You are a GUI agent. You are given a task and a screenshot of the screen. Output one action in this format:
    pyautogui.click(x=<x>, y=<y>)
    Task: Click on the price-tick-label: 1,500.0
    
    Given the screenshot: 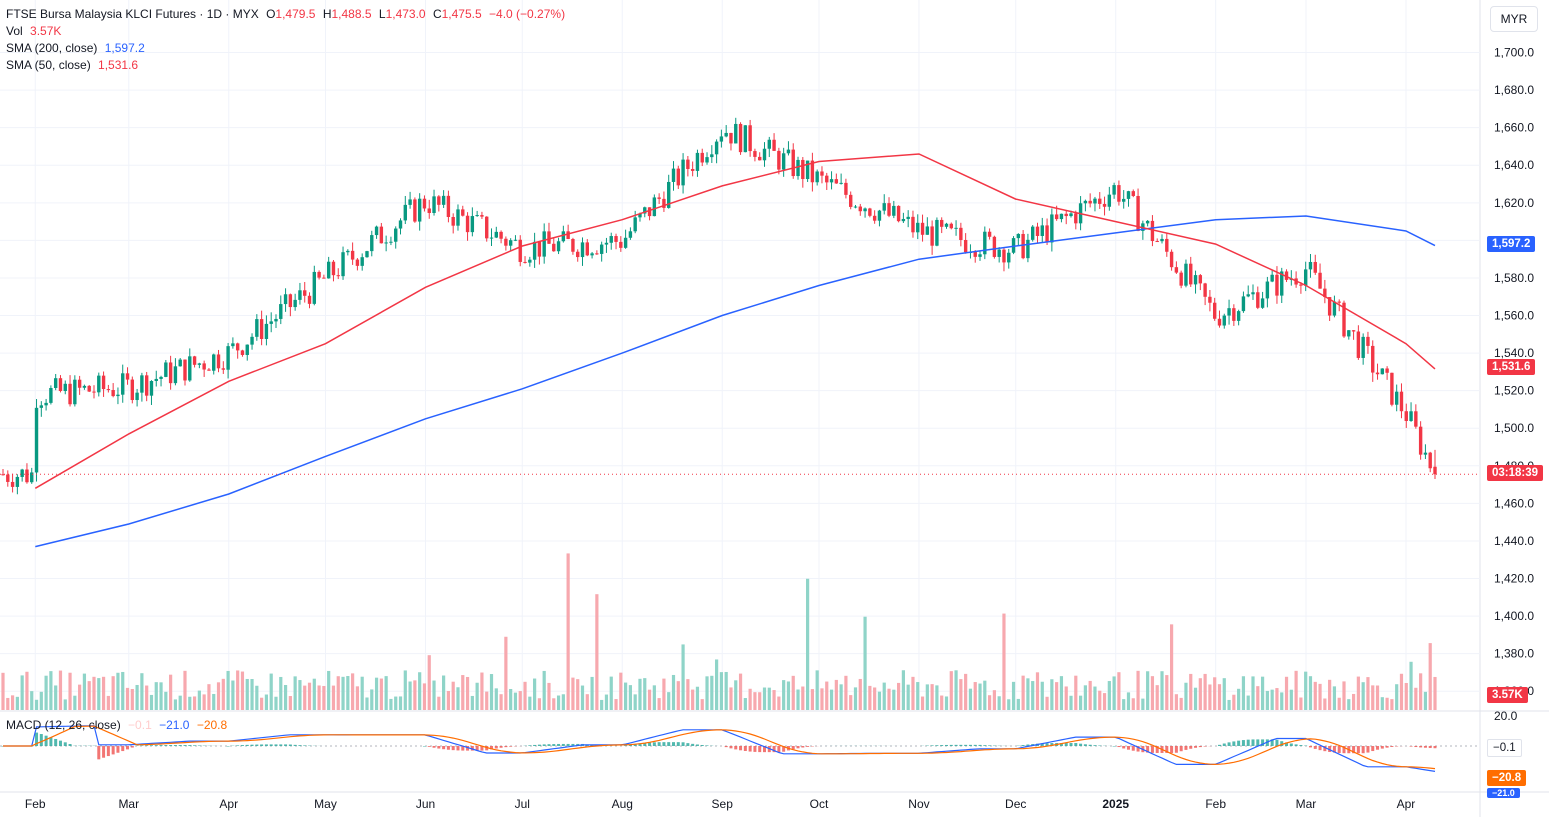 What is the action you would take?
    pyautogui.click(x=1514, y=428)
    